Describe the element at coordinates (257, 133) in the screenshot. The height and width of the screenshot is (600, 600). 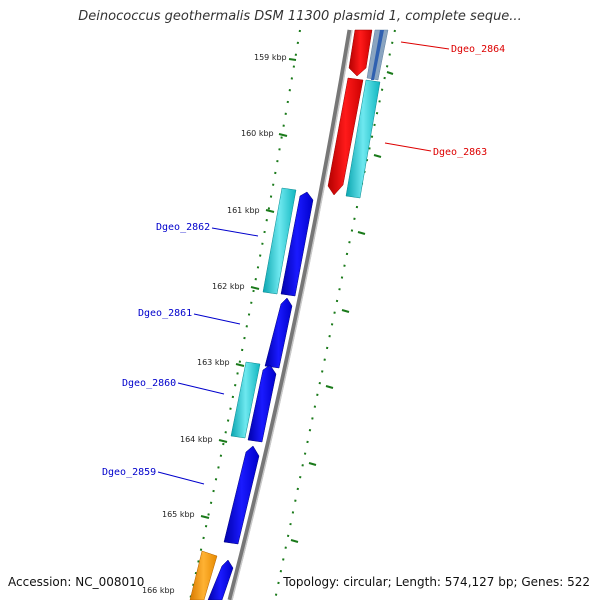
I see `tick-label: 160 kbp` at that location.